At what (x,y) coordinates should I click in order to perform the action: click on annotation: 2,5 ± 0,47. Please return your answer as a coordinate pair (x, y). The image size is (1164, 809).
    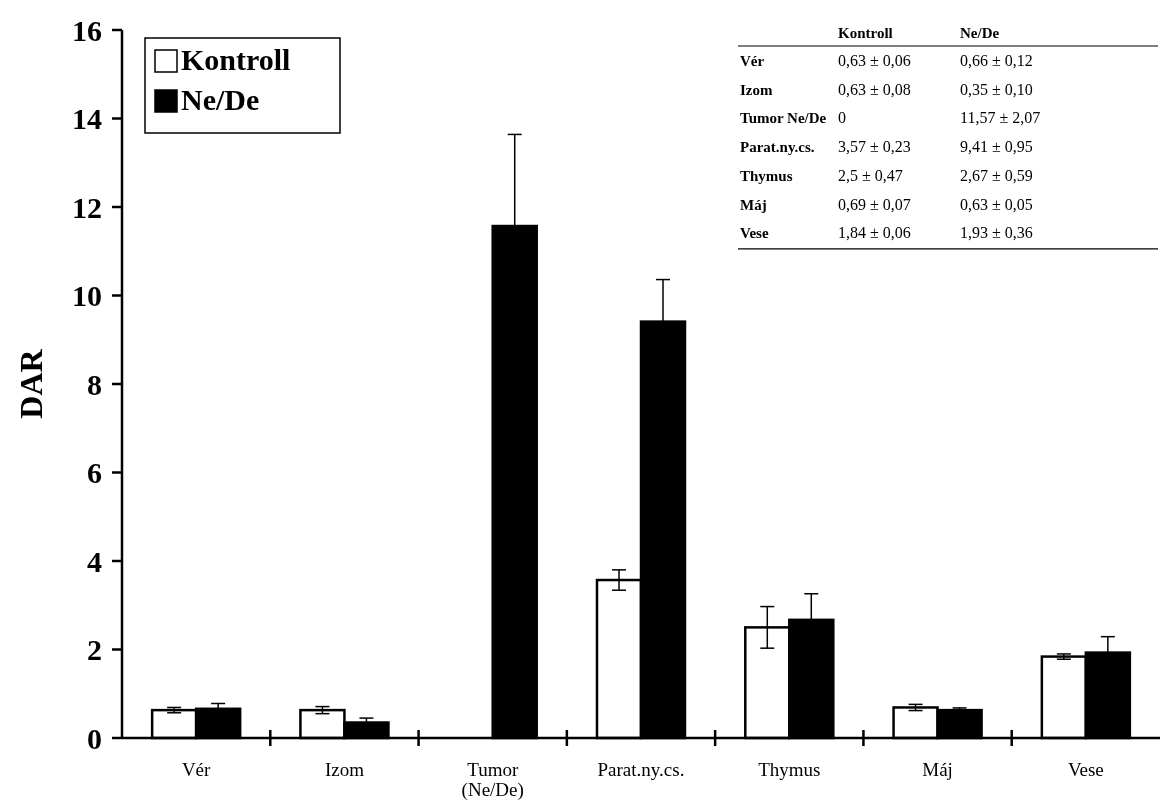
    Looking at the image, I should click on (870, 175).